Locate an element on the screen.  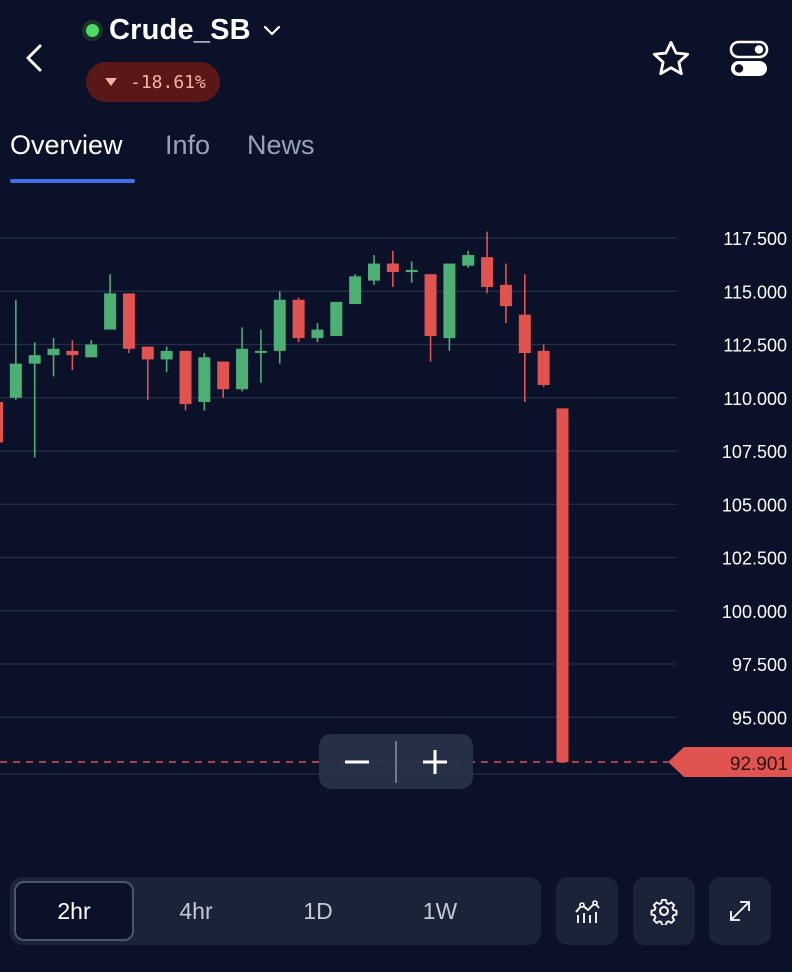
timeframe-1d: 1D is located at coordinates (318, 910).